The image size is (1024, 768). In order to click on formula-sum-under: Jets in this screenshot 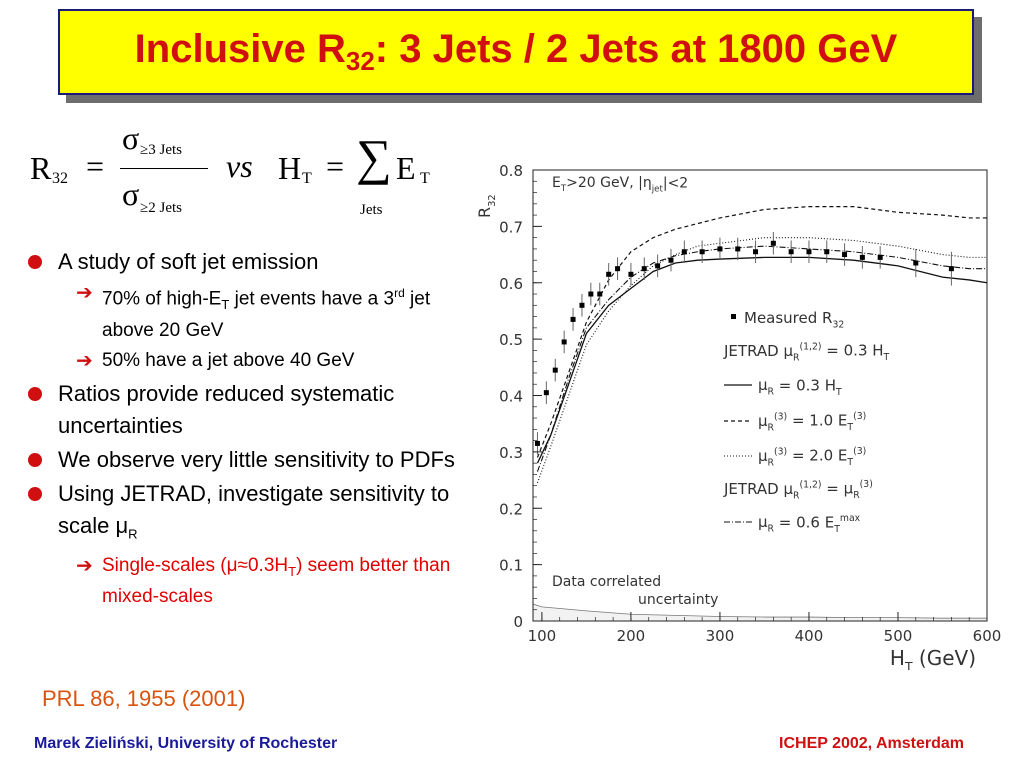, I will do `click(371, 210)`.